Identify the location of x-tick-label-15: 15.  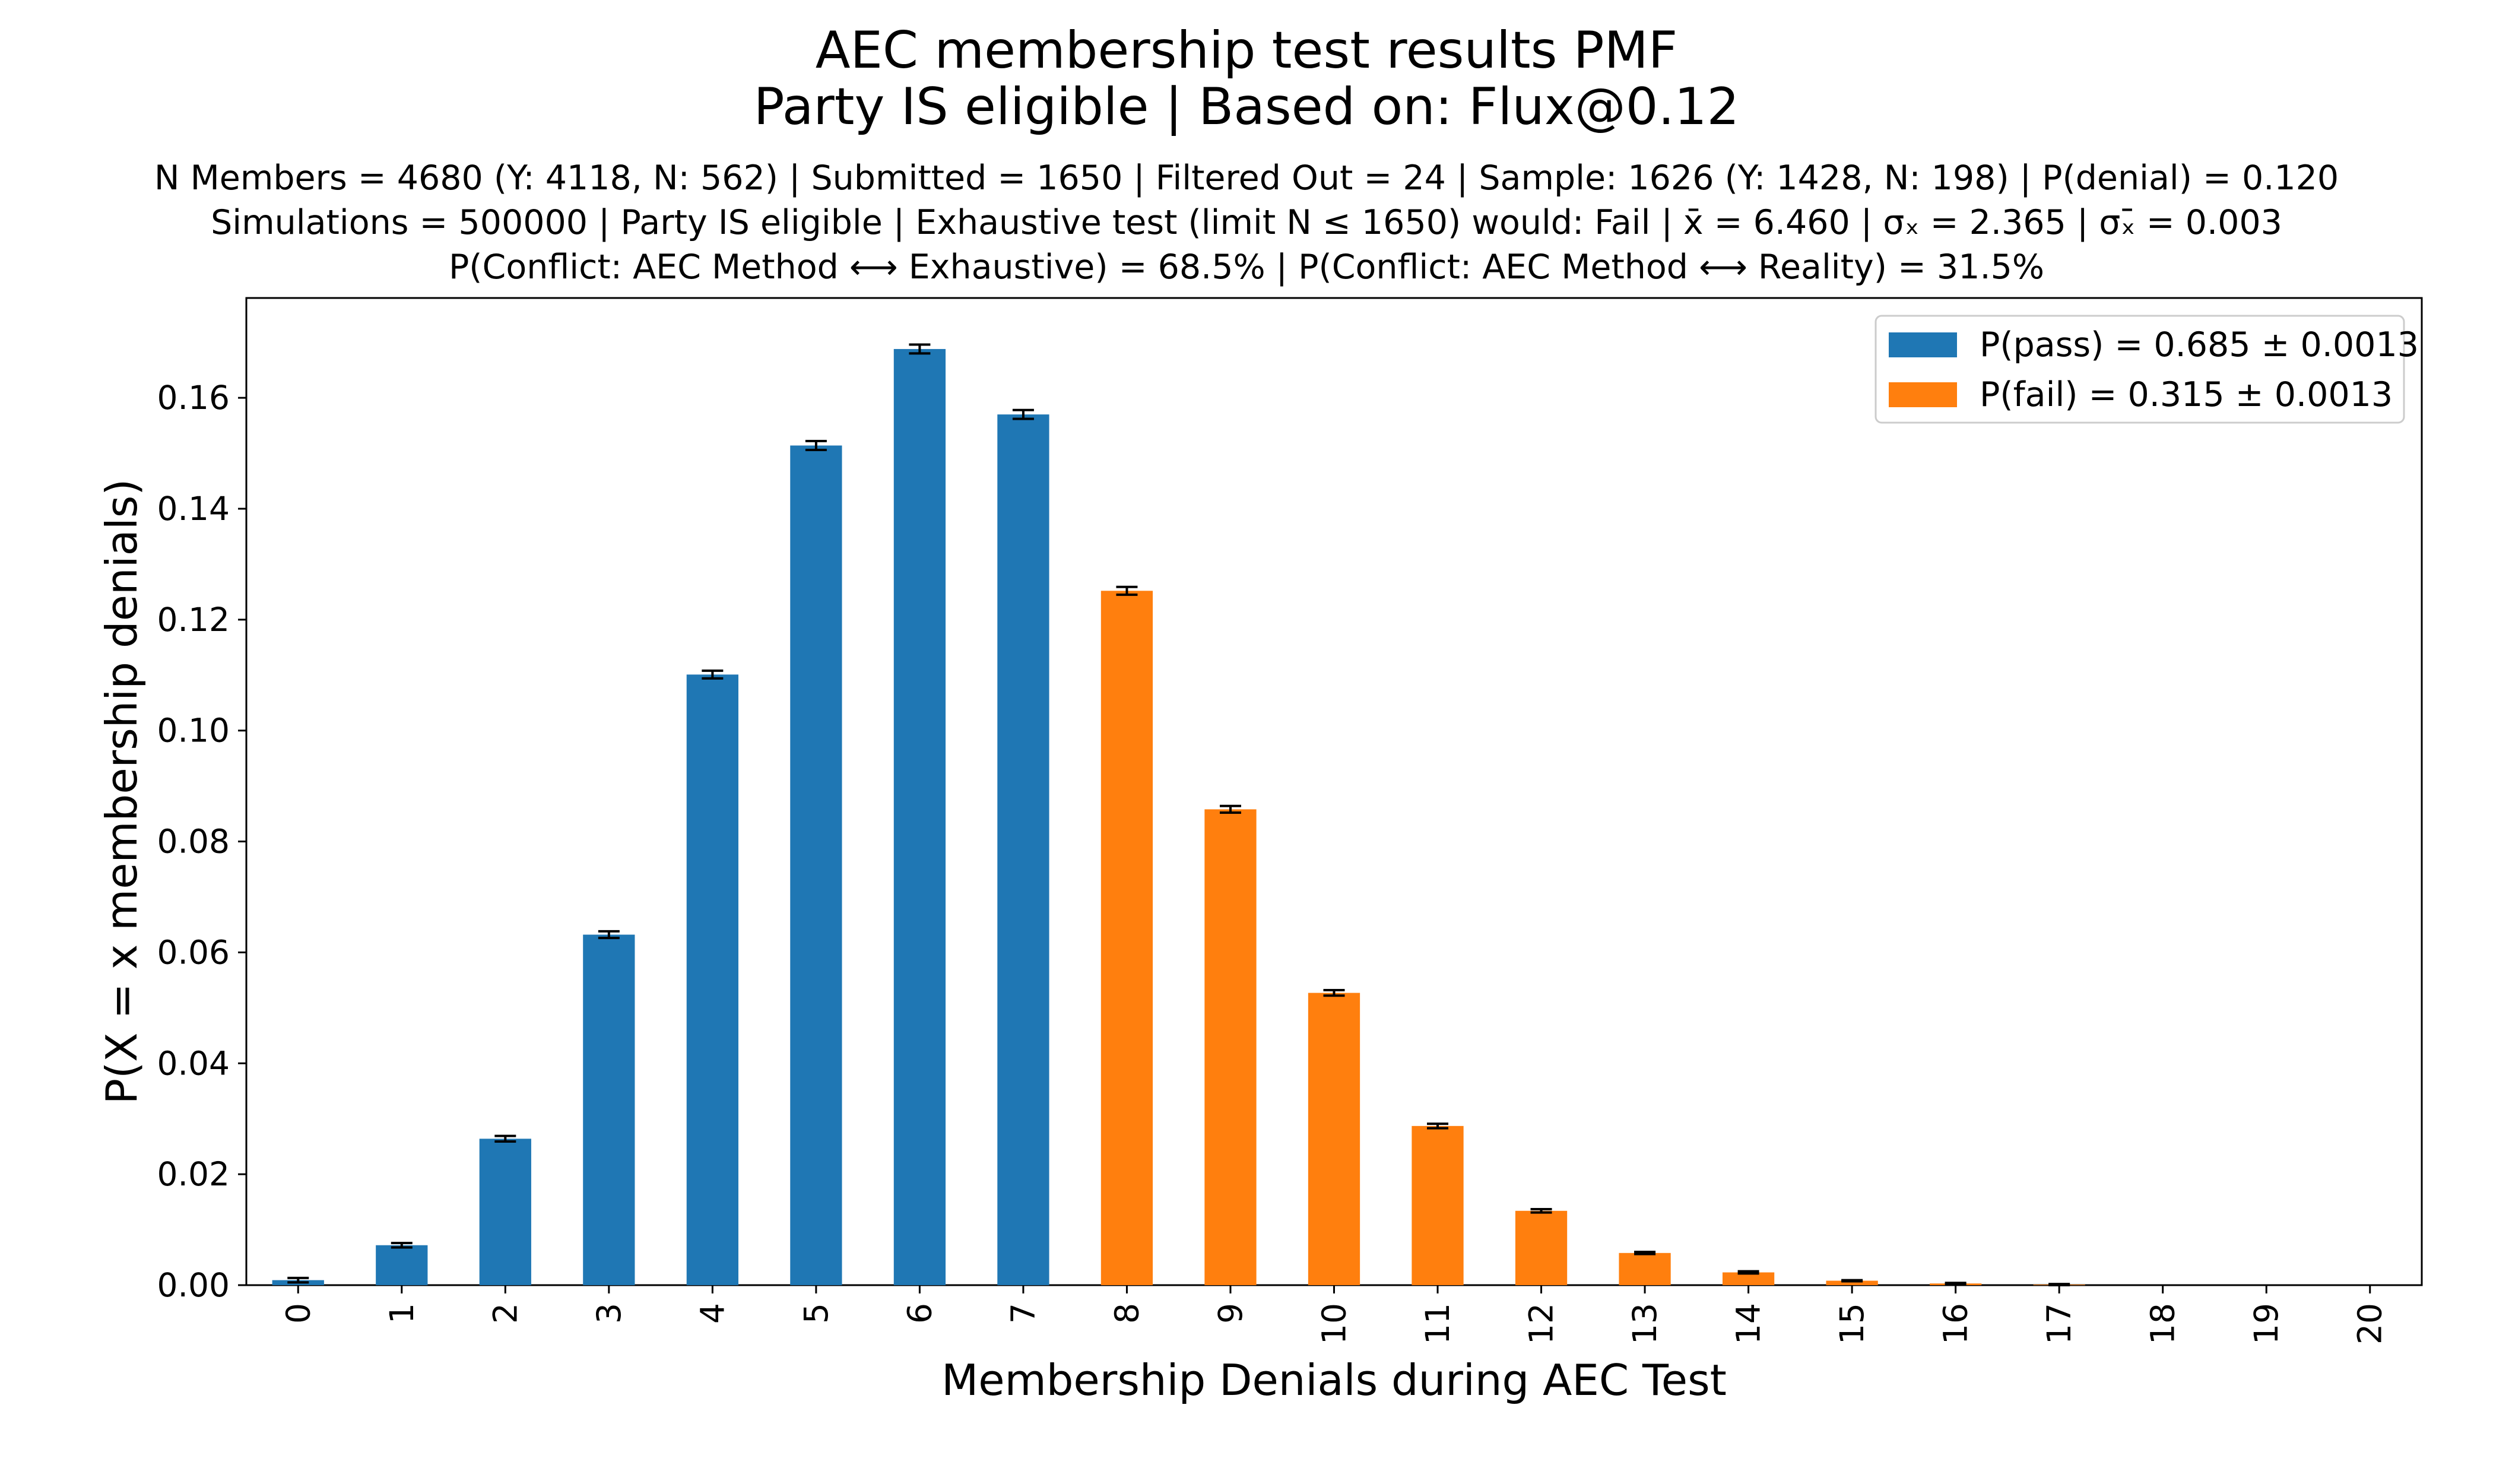
(1852, 1324).